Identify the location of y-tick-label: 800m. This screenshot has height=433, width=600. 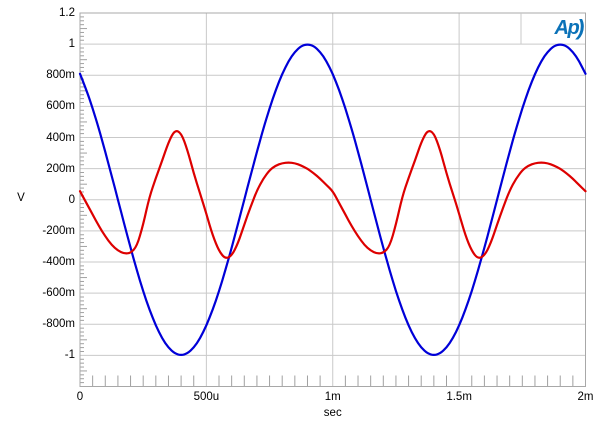
(60, 75).